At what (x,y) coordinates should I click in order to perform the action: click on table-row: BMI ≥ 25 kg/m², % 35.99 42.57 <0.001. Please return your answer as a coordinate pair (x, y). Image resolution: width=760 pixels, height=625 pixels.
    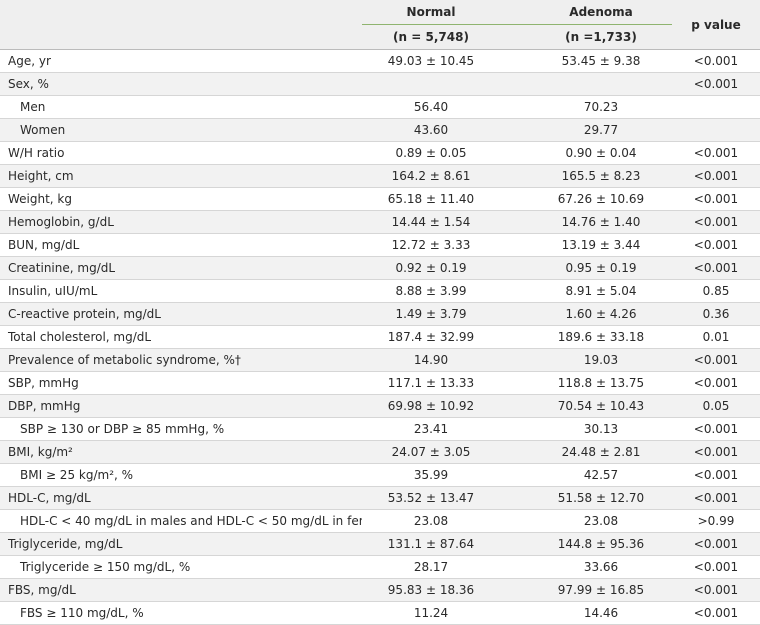
    Looking at the image, I should click on (380, 475).